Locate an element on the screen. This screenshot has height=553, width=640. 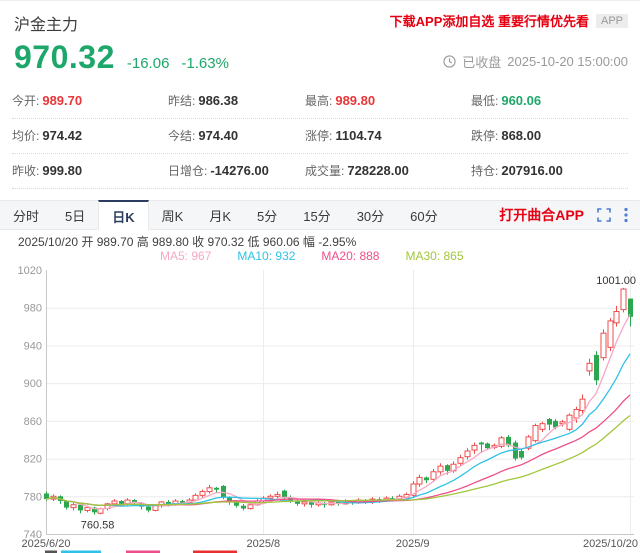
stat-label: 最高: is located at coordinates (319, 101).